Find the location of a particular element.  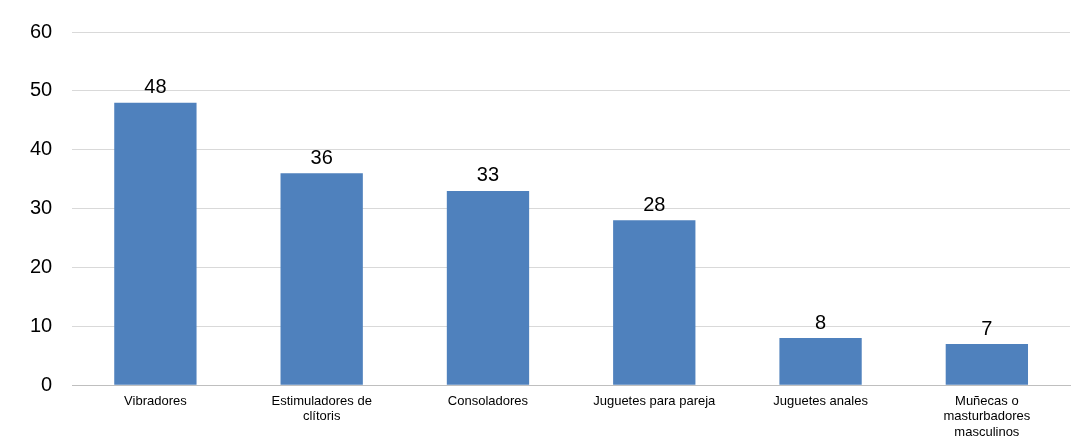

data-label: 8 is located at coordinates (821, 321).